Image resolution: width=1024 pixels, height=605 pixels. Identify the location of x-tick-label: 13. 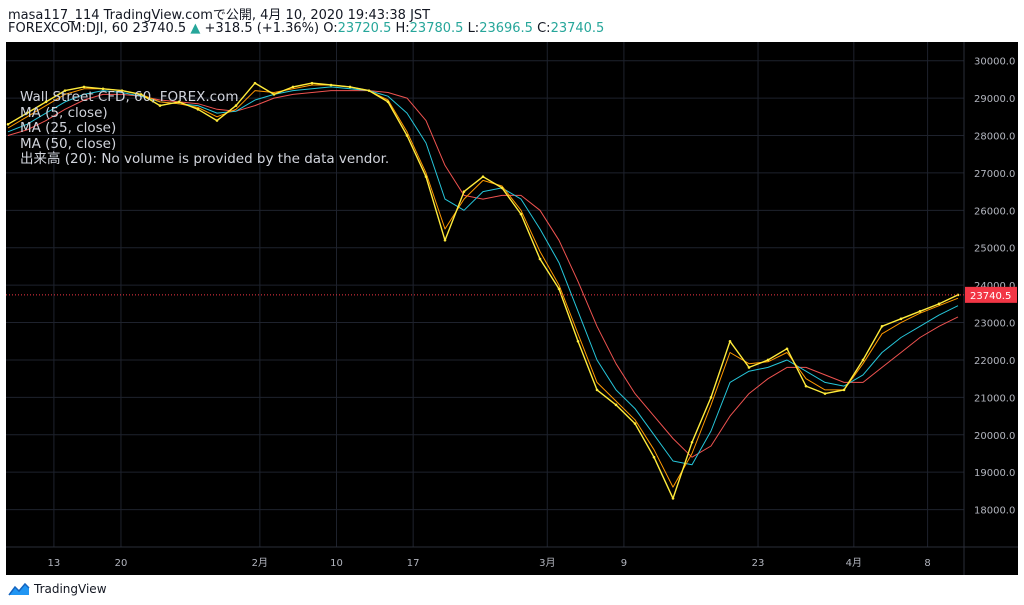
(54, 563).